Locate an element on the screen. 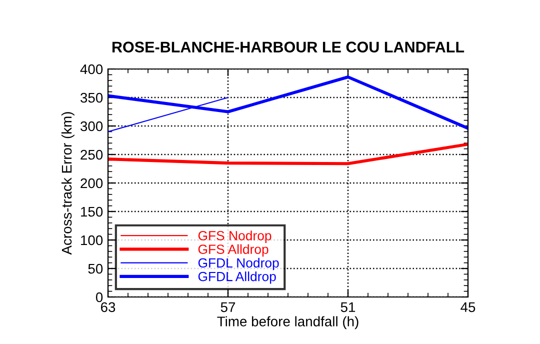 This screenshot has width=540, height=344. y-tick-label: 250 is located at coordinates (91, 155).